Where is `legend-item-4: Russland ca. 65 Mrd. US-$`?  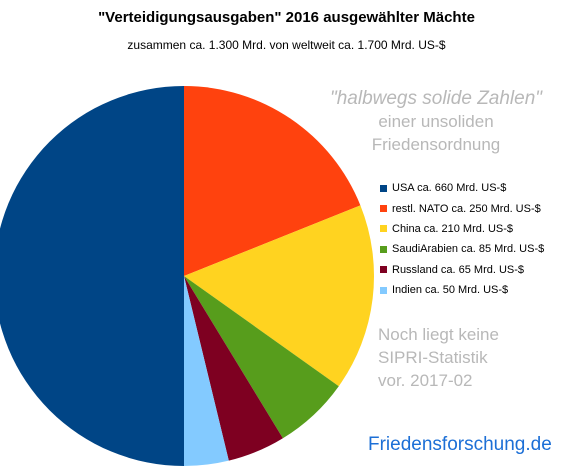 legend-item-4: Russland ca. 65 Mrd. US-$ is located at coordinates (462, 270).